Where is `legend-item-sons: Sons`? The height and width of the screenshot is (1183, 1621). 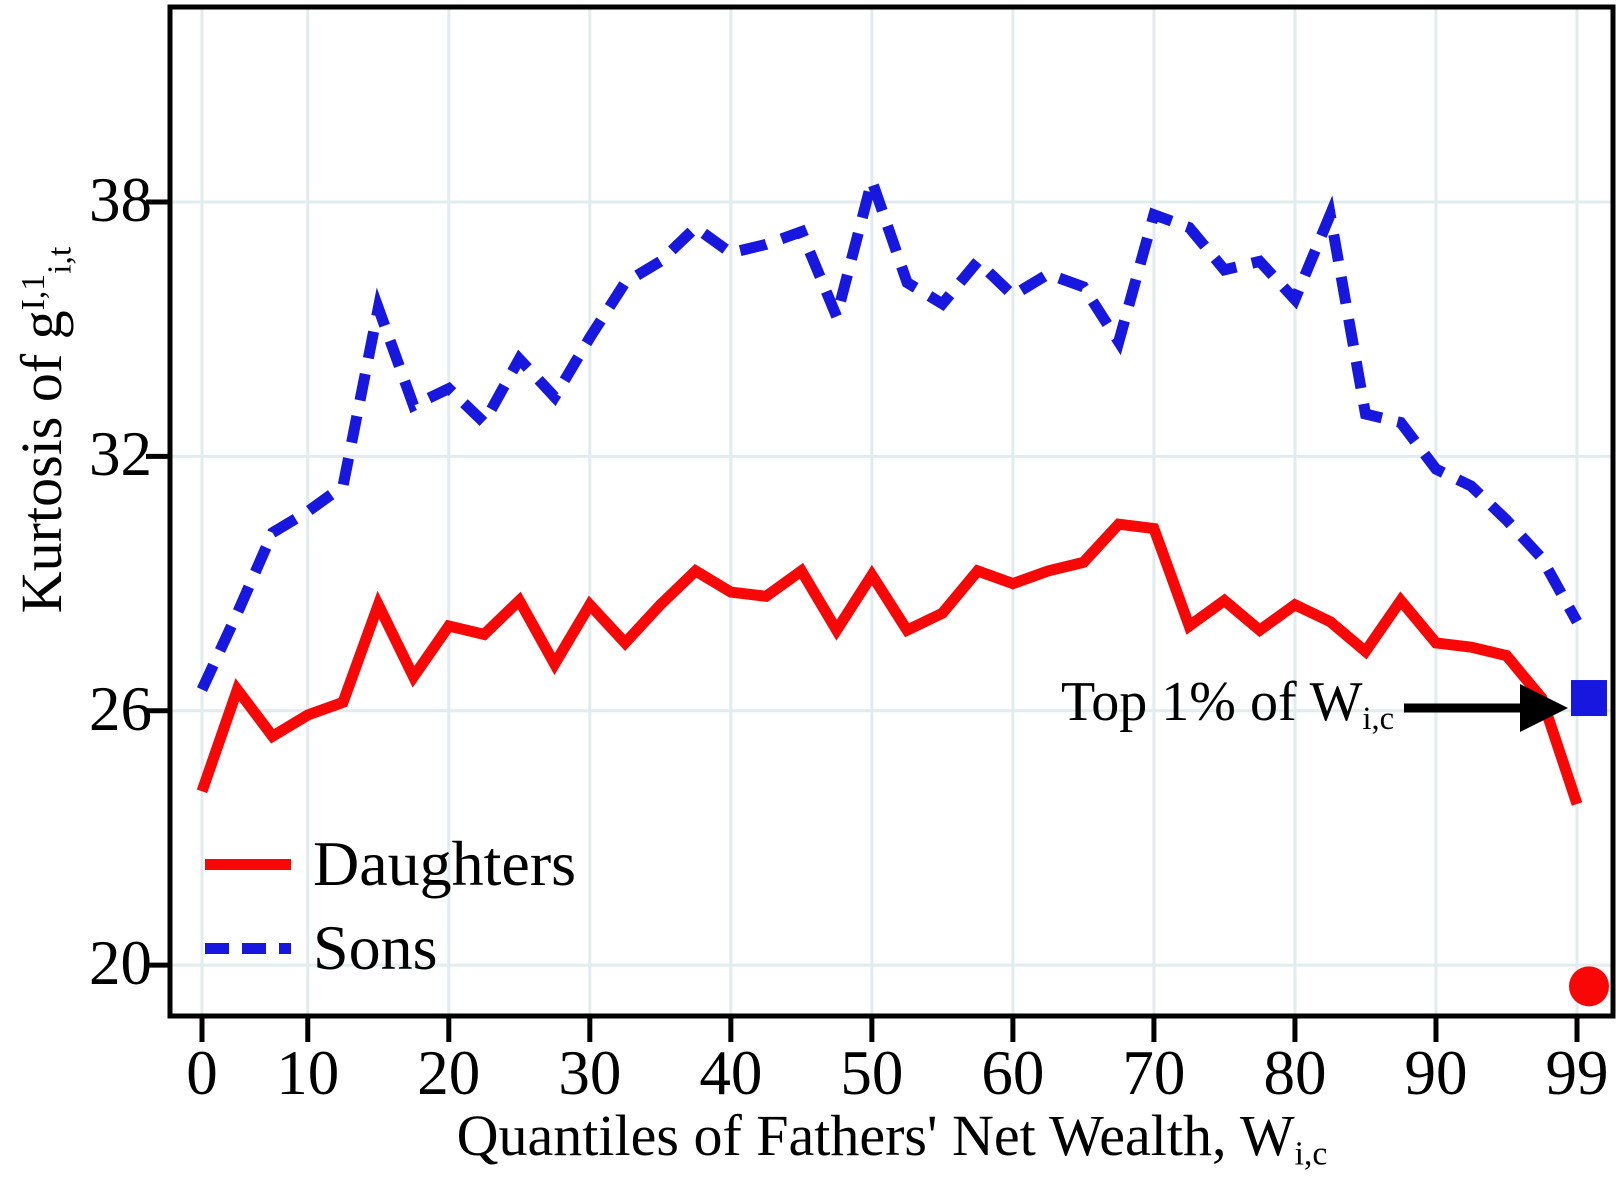 legend-item-sons: Sons is located at coordinates (390, 948).